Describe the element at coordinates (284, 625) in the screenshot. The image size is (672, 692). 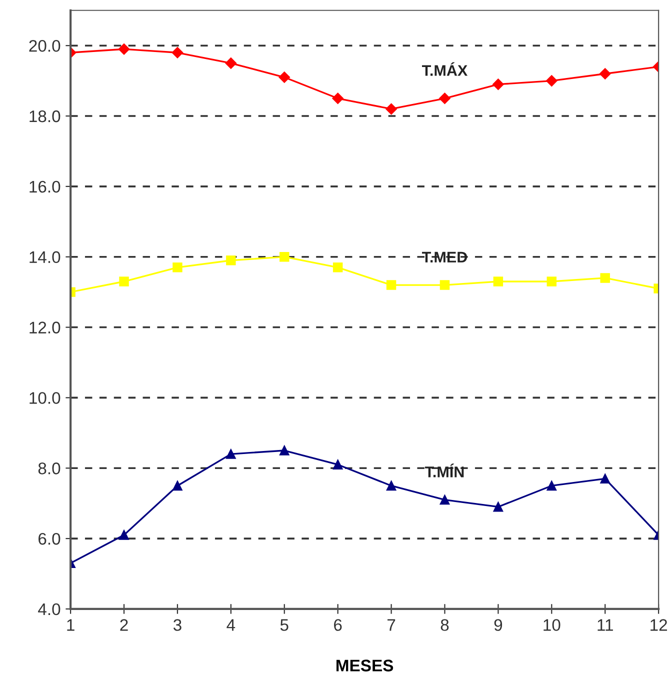
I see `x-tick-label: 5` at that location.